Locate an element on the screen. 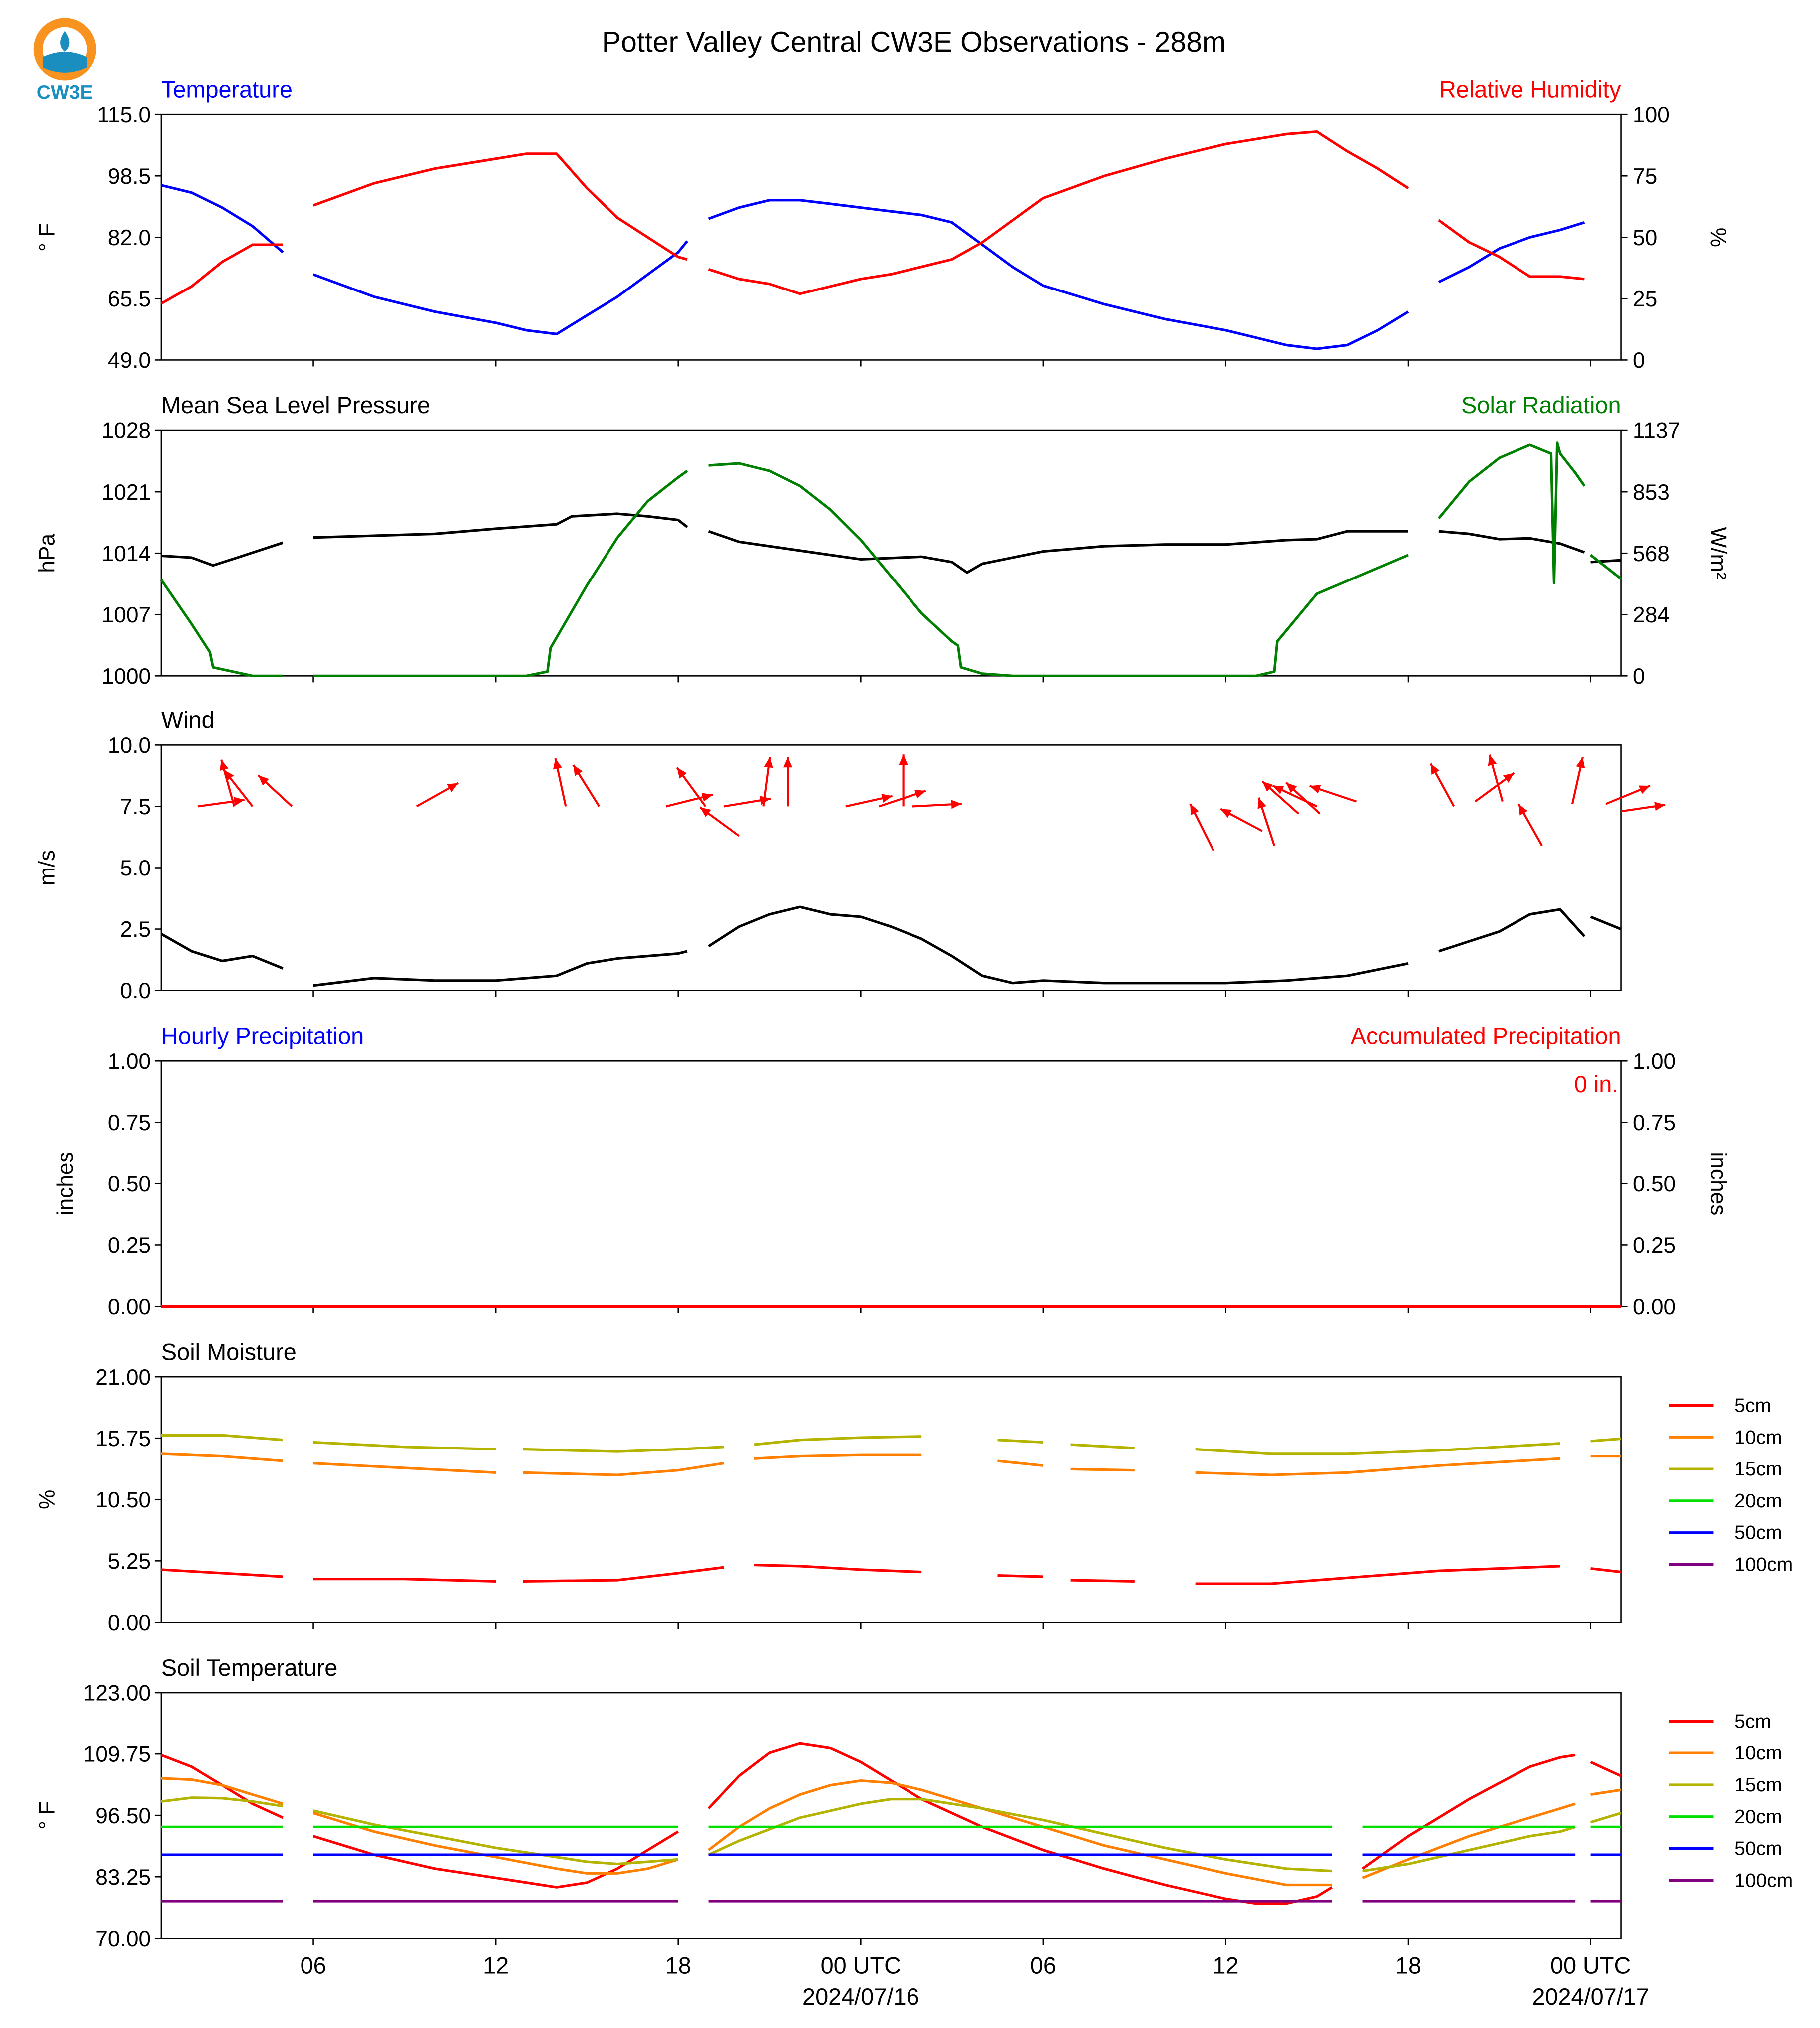  cw3e-logo: CW3E is located at coordinates (64, 60).